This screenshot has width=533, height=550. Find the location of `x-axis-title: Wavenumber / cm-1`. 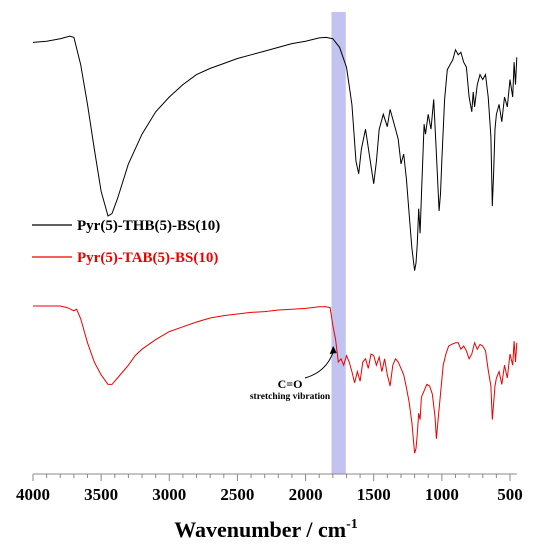

x-axis-title: Wavenumber / cm-1 is located at coordinates (266, 529).